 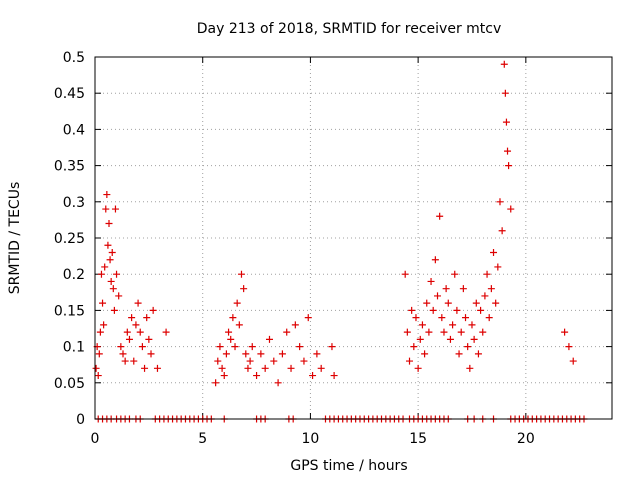 What do you see at coordinates (311, 439) in the screenshot?
I see `x-tick-label: 10` at bounding box center [311, 439].